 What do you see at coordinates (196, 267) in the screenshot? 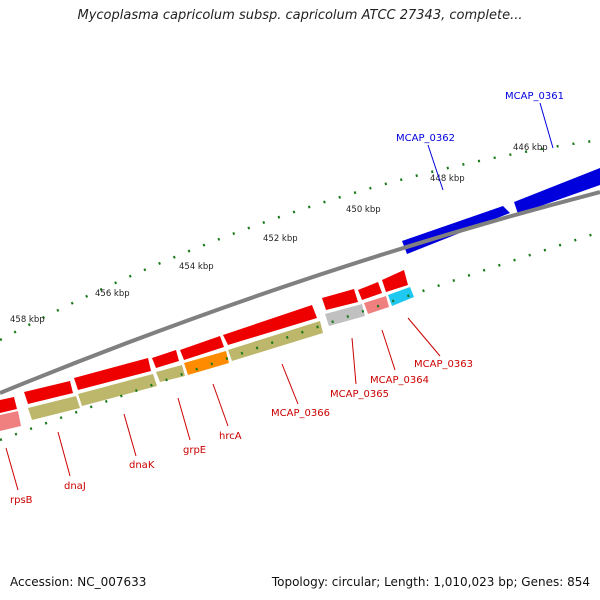
I see `tick-label: 454 kbp` at bounding box center [196, 267].